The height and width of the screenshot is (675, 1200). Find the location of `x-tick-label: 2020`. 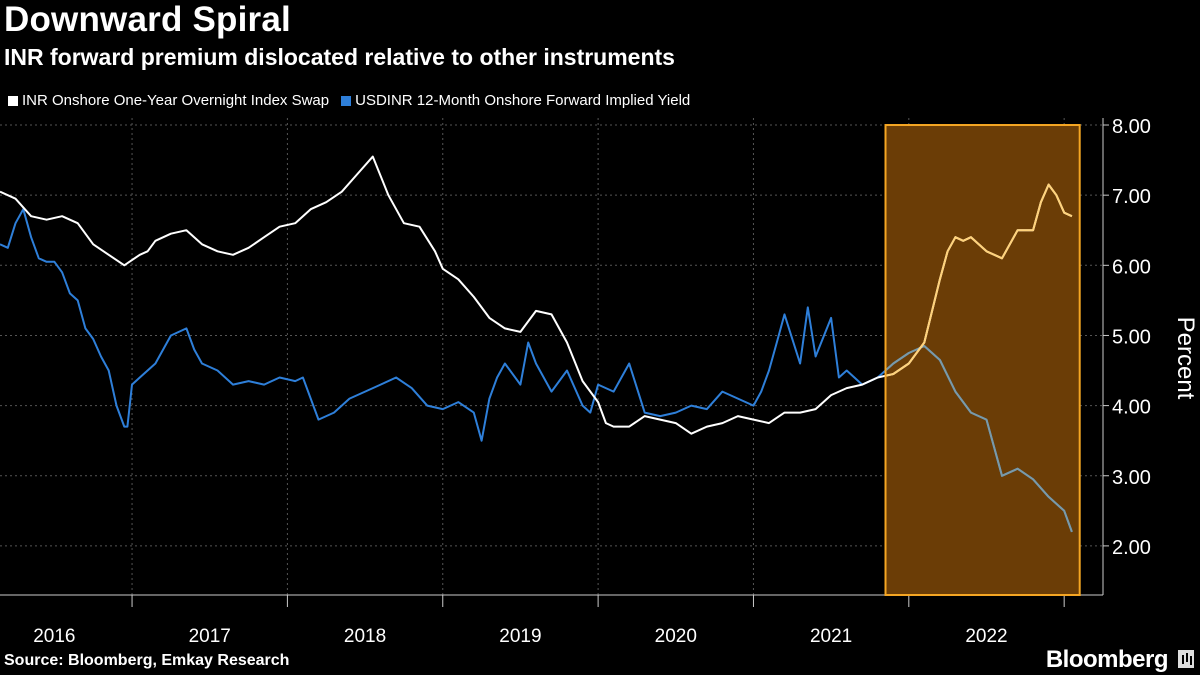

x-tick-label: 2020 is located at coordinates (676, 636).